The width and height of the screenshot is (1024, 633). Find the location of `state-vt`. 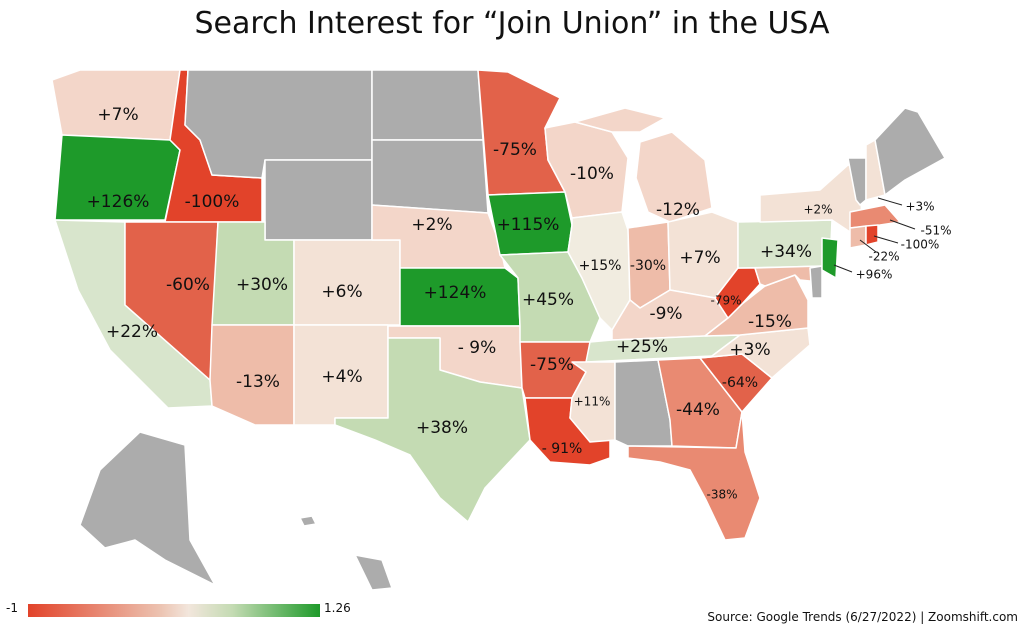

state-vt is located at coordinates (857, 181).